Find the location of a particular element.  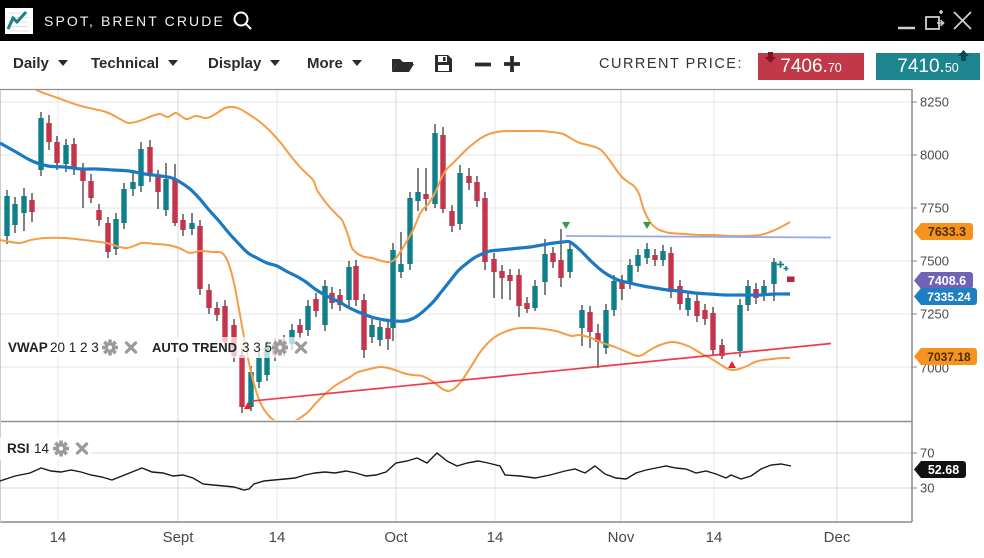

svg-text: Sept is located at coordinates (179, 537).